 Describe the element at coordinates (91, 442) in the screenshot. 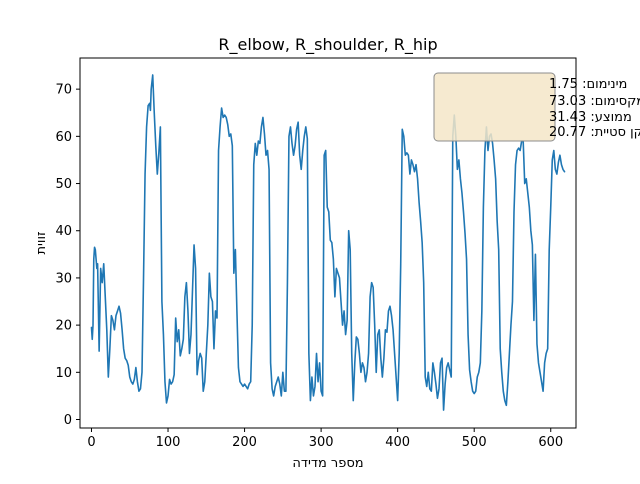

I see `x-tick-label: 0` at that location.